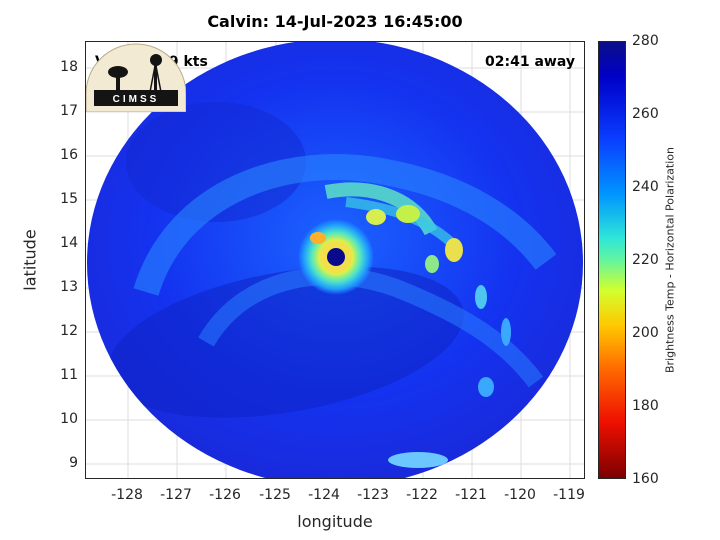  Describe the element at coordinates (335, 521) in the screenshot. I see `x-axis-label: longitude` at that location.